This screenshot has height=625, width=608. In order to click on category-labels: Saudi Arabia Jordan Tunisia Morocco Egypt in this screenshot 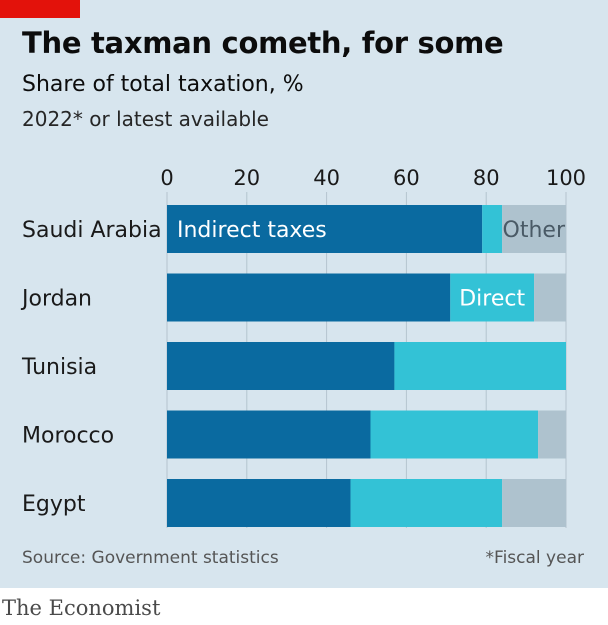, I will do `click(91, 367)`.